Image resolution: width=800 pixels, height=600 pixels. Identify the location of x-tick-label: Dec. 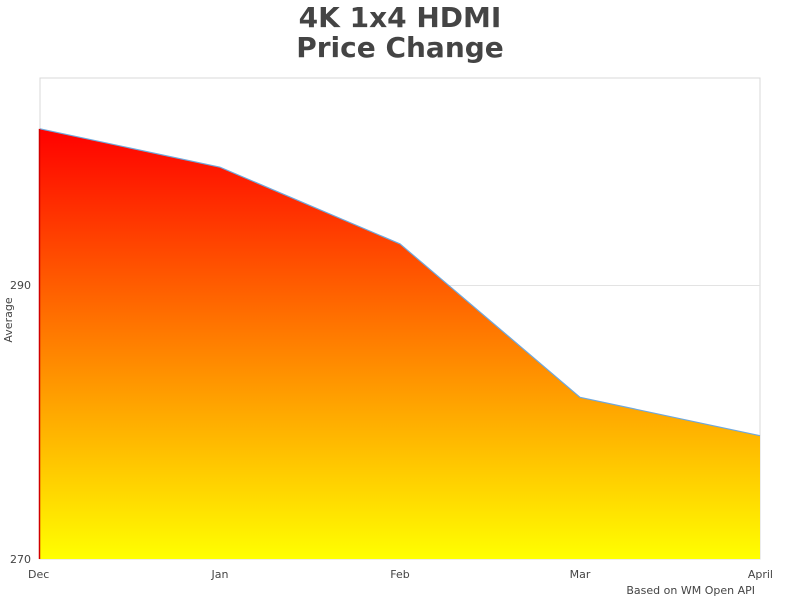
(38, 574).